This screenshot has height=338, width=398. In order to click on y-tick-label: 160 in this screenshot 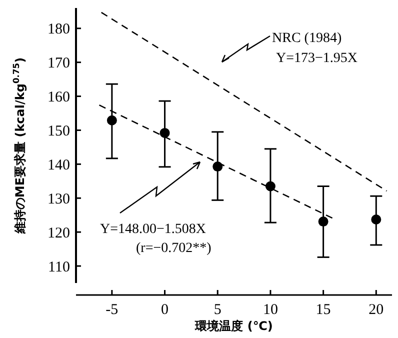, I will do `click(59, 98)`.